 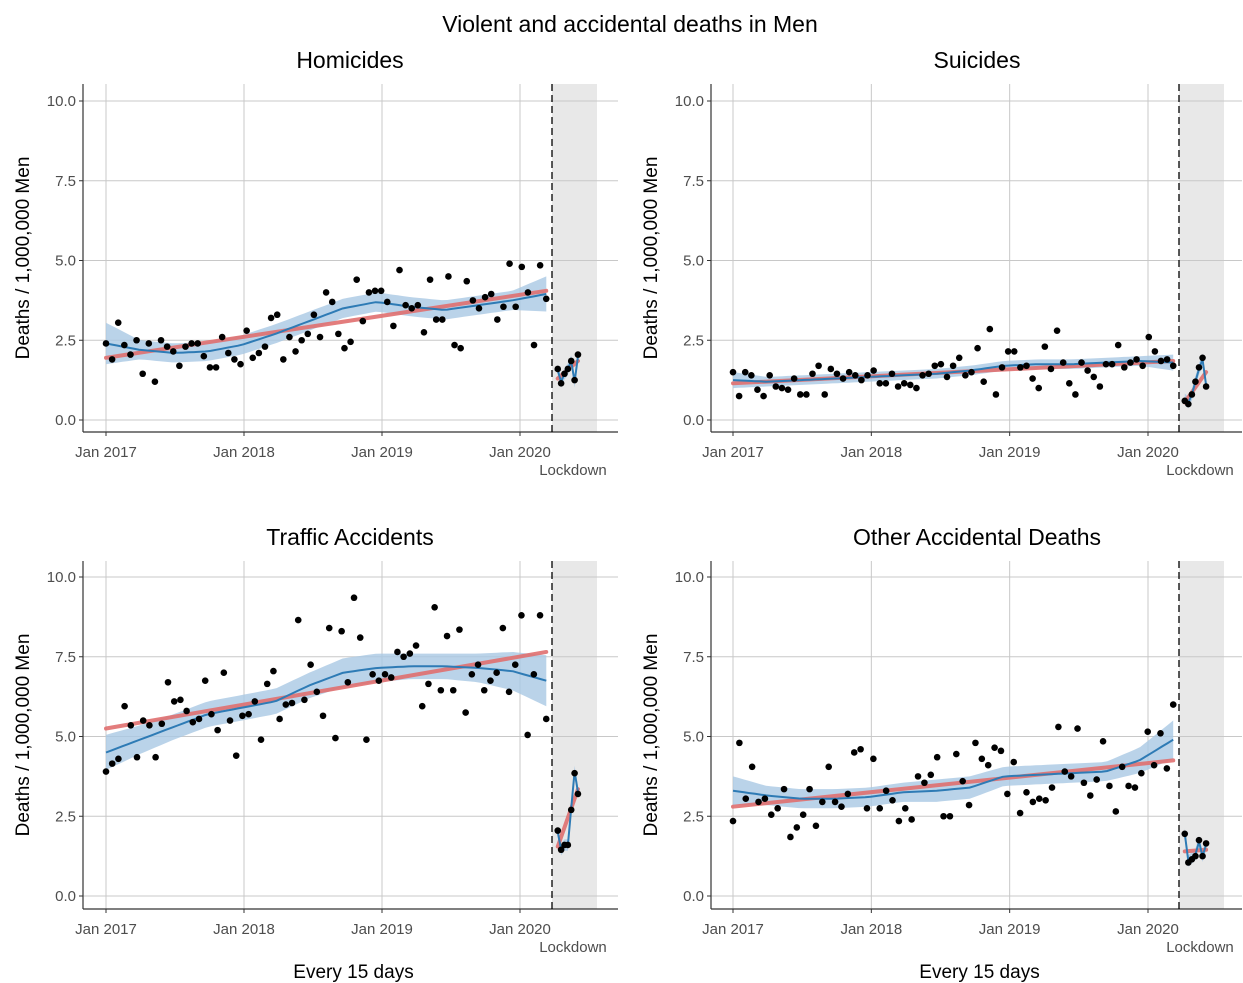 What do you see at coordinates (244, 452) in the screenshot?
I see `x-tick-label: Jan 2018` at bounding box center [244, 452].